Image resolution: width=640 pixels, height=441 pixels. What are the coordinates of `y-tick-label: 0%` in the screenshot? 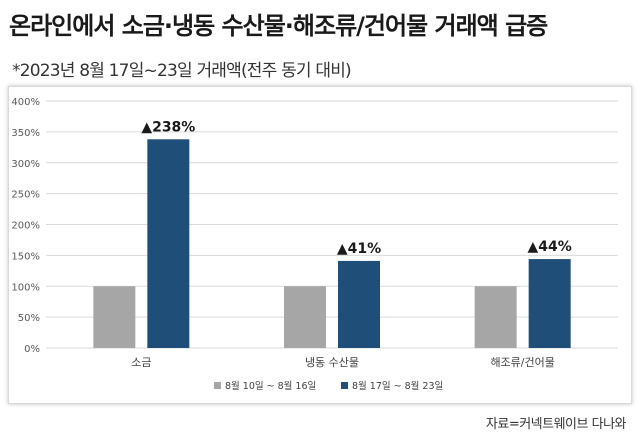 It's located at (32, 349).